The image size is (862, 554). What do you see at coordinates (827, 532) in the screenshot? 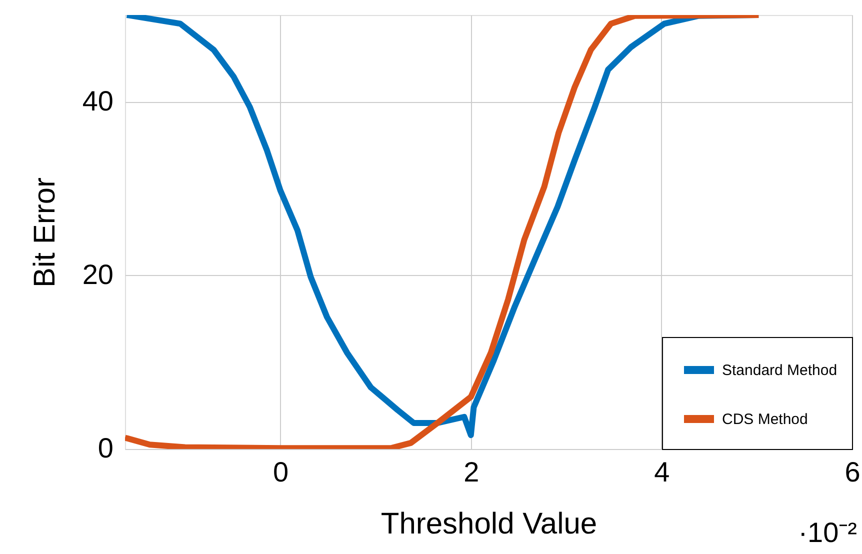
I see `text: ·10⁻²` at bounding box center [827, 532].